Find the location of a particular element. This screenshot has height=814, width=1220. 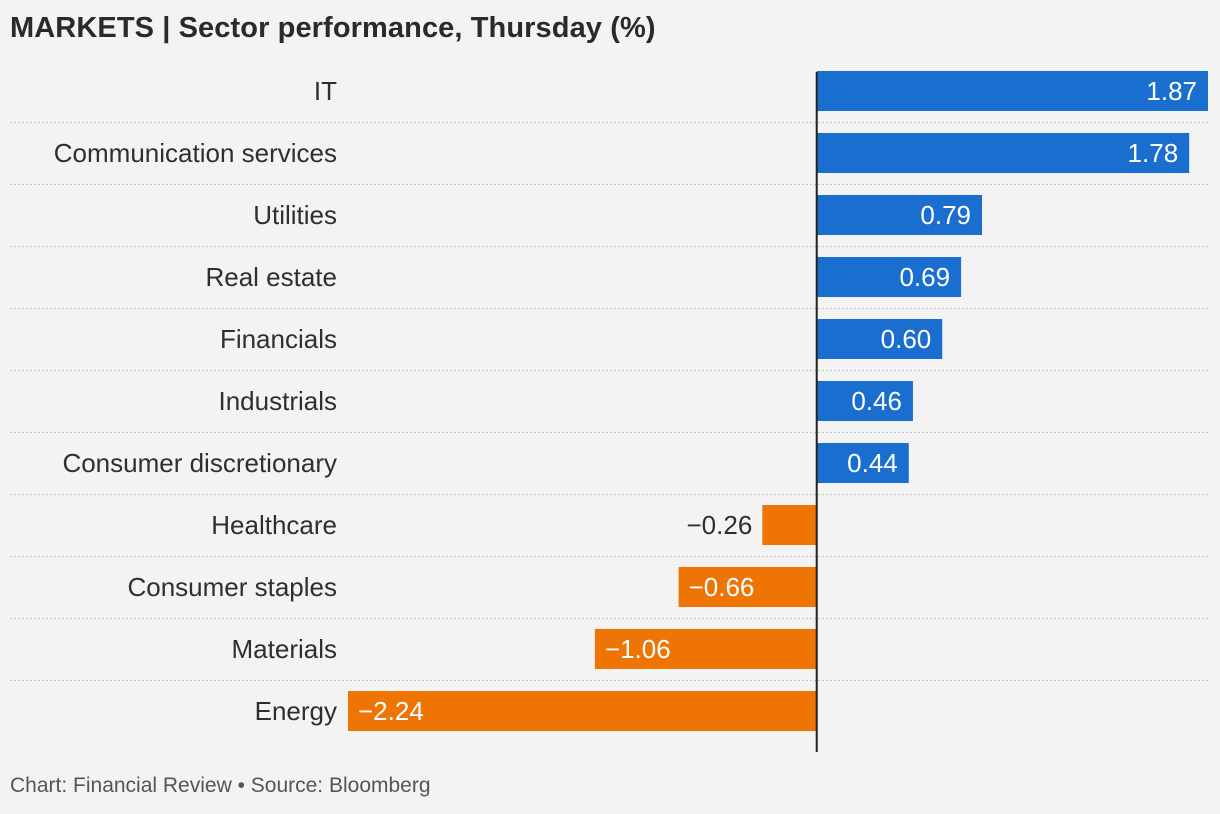

value-label-materials: −1.06 is located at coordinates (638, 649).